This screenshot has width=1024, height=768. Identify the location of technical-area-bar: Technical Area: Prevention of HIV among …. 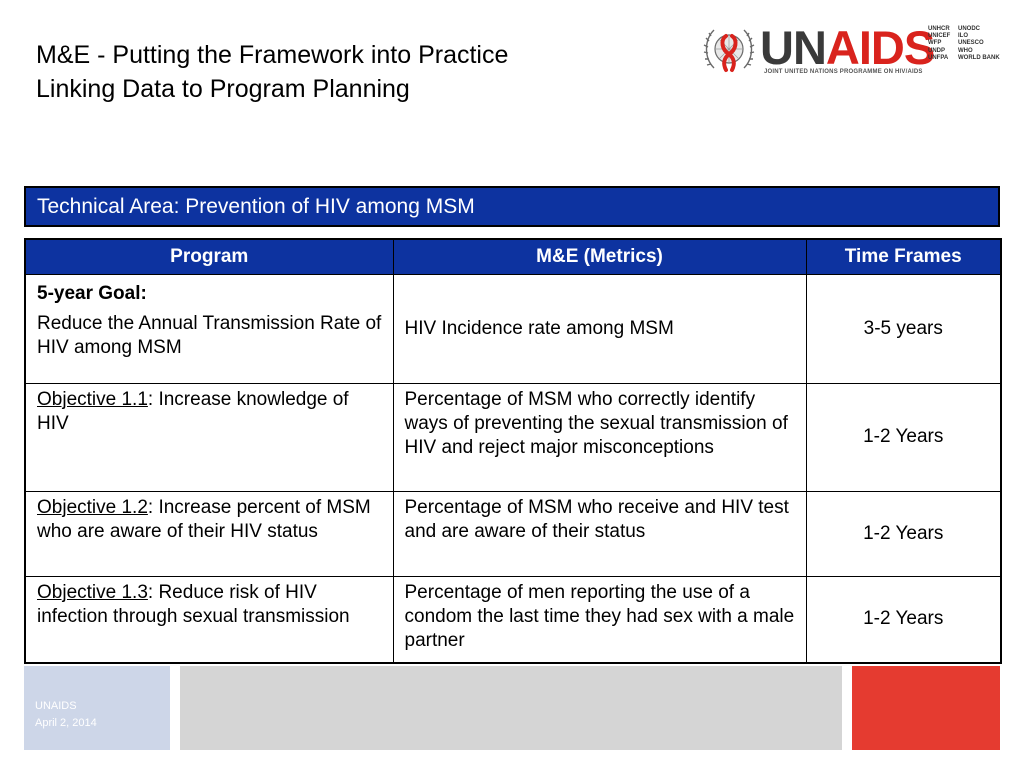
(512, 206).